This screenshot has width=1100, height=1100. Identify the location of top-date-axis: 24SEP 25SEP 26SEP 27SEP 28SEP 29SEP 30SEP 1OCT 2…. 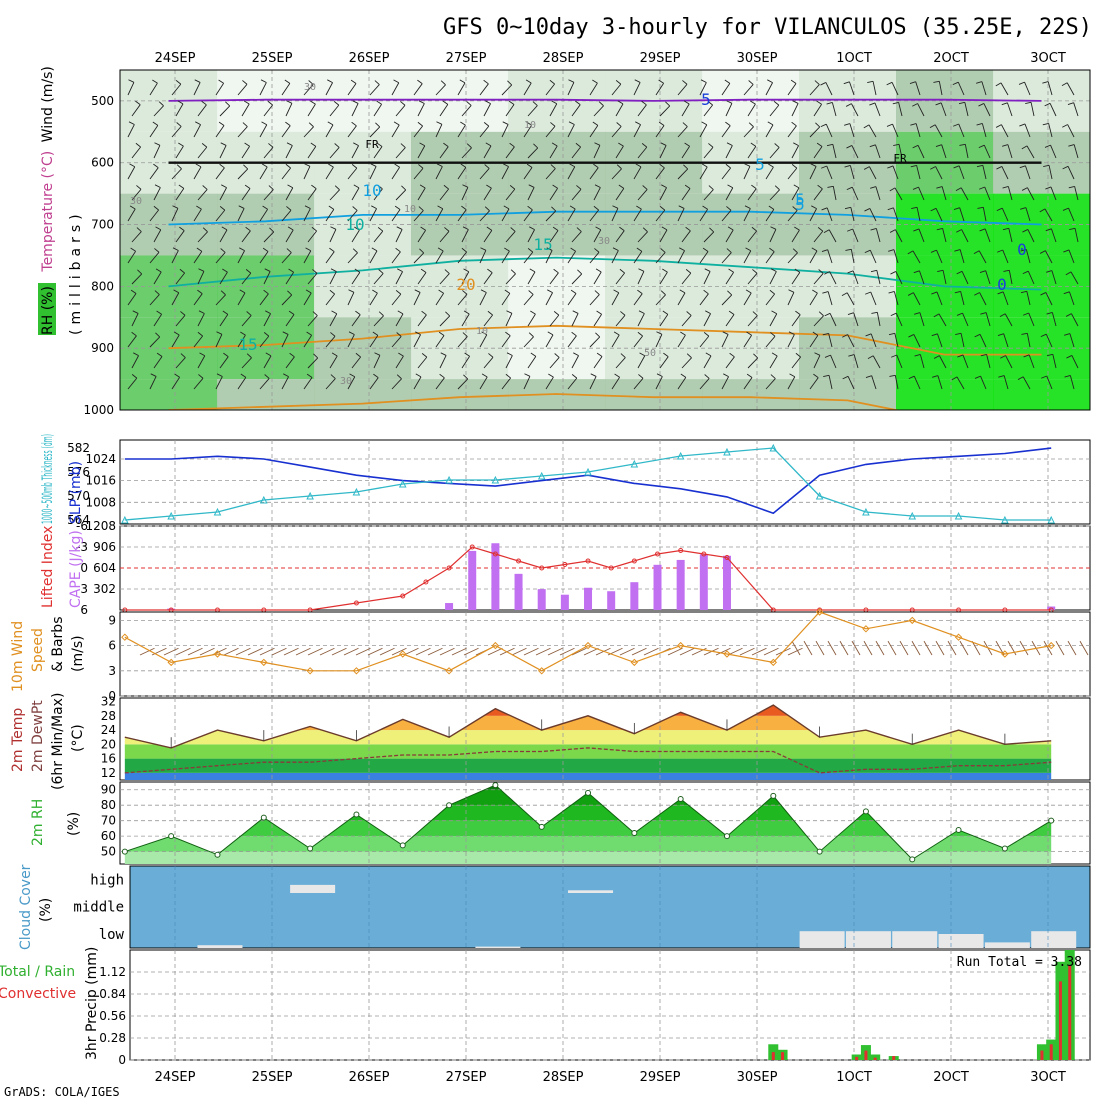
(610, 58).